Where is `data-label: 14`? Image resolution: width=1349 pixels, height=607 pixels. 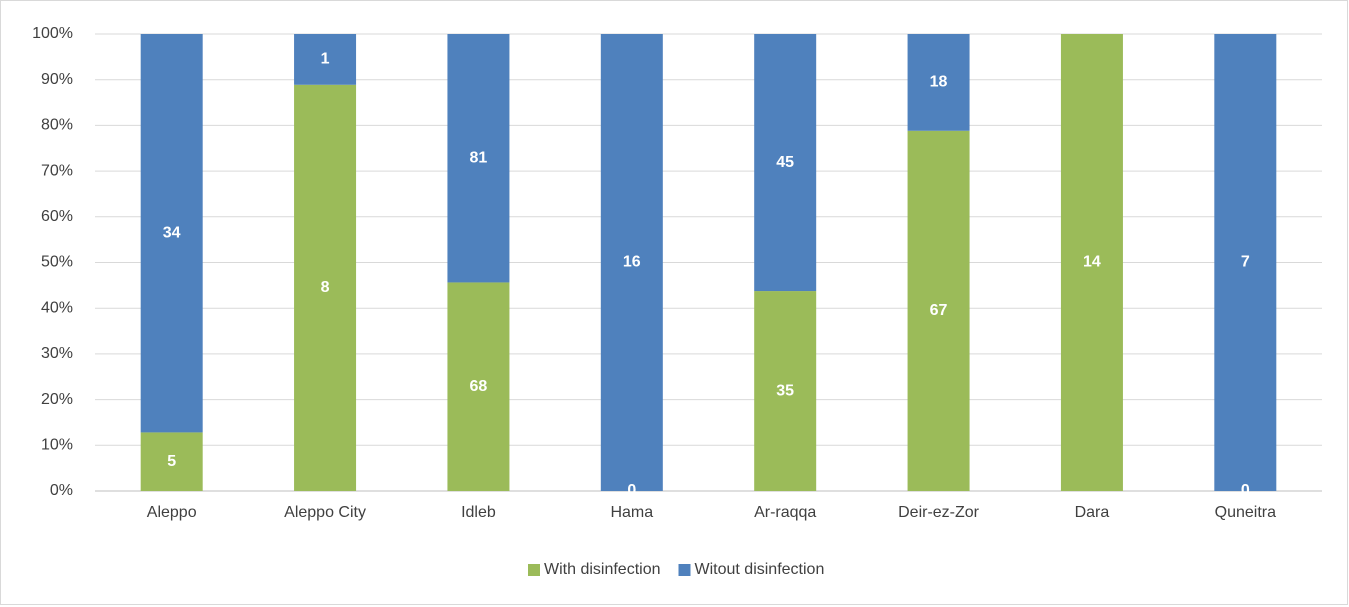 data-label: 14 is located at coordinates (1092, 262).